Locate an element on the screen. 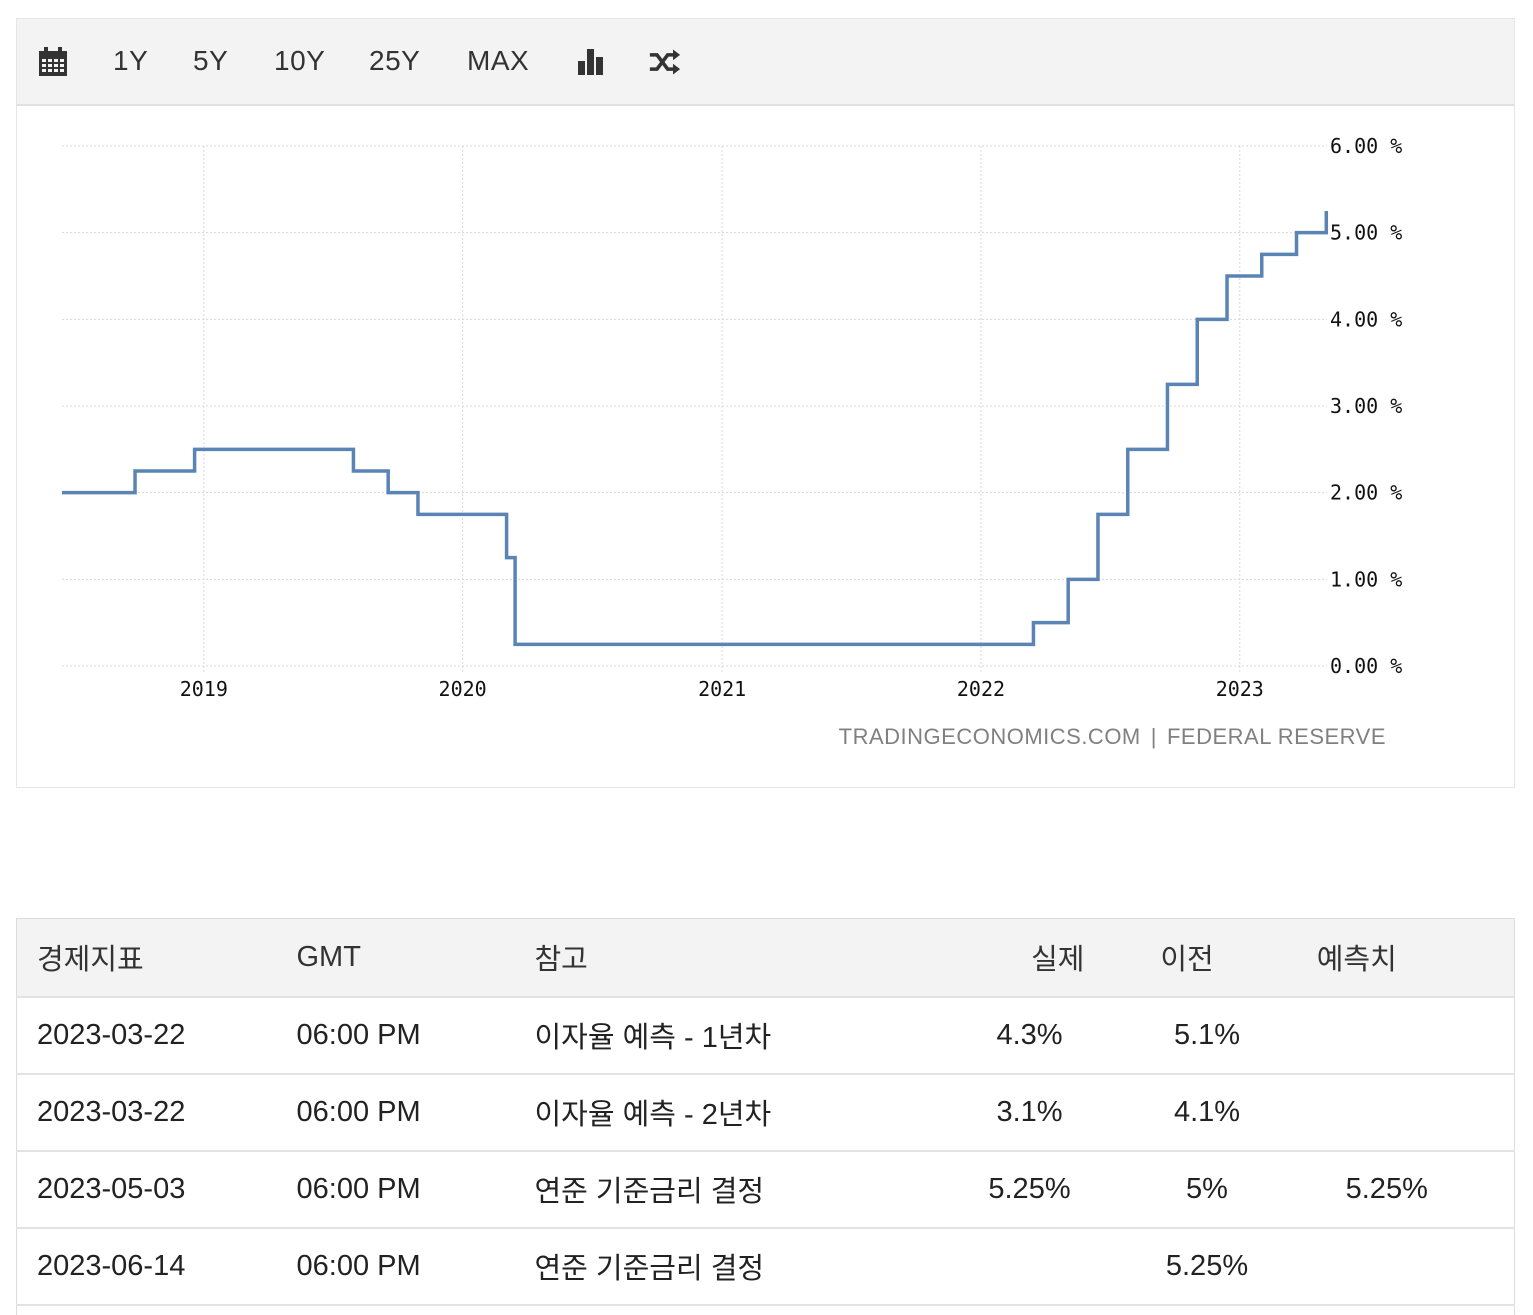 This screenshot has width=1533, height=1315. y-tick-label: 4.00 % is located at coordinates (1366, 319).